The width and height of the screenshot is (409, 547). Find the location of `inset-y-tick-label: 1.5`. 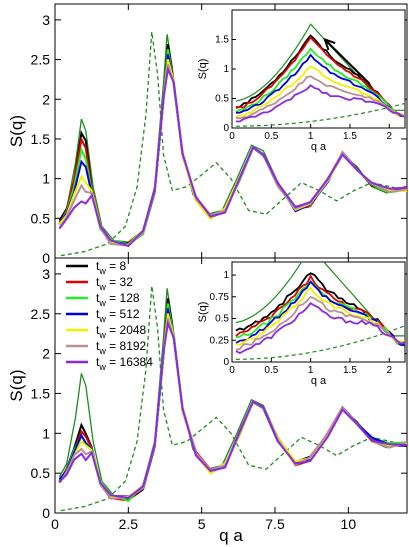

inset-y-tick-label: 1.5 is located at coordinates (222, 40).